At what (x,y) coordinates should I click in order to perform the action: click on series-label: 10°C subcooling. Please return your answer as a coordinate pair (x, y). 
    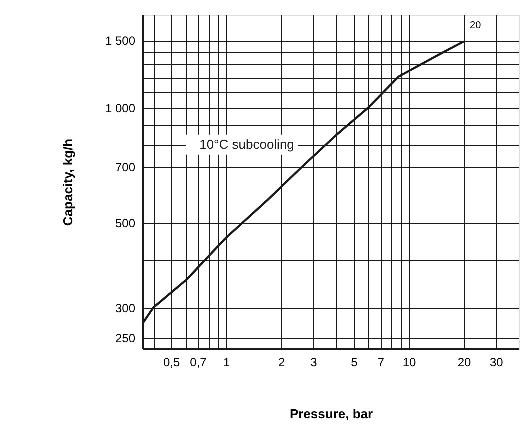
    Looking at the image, I should click on (247, 144).